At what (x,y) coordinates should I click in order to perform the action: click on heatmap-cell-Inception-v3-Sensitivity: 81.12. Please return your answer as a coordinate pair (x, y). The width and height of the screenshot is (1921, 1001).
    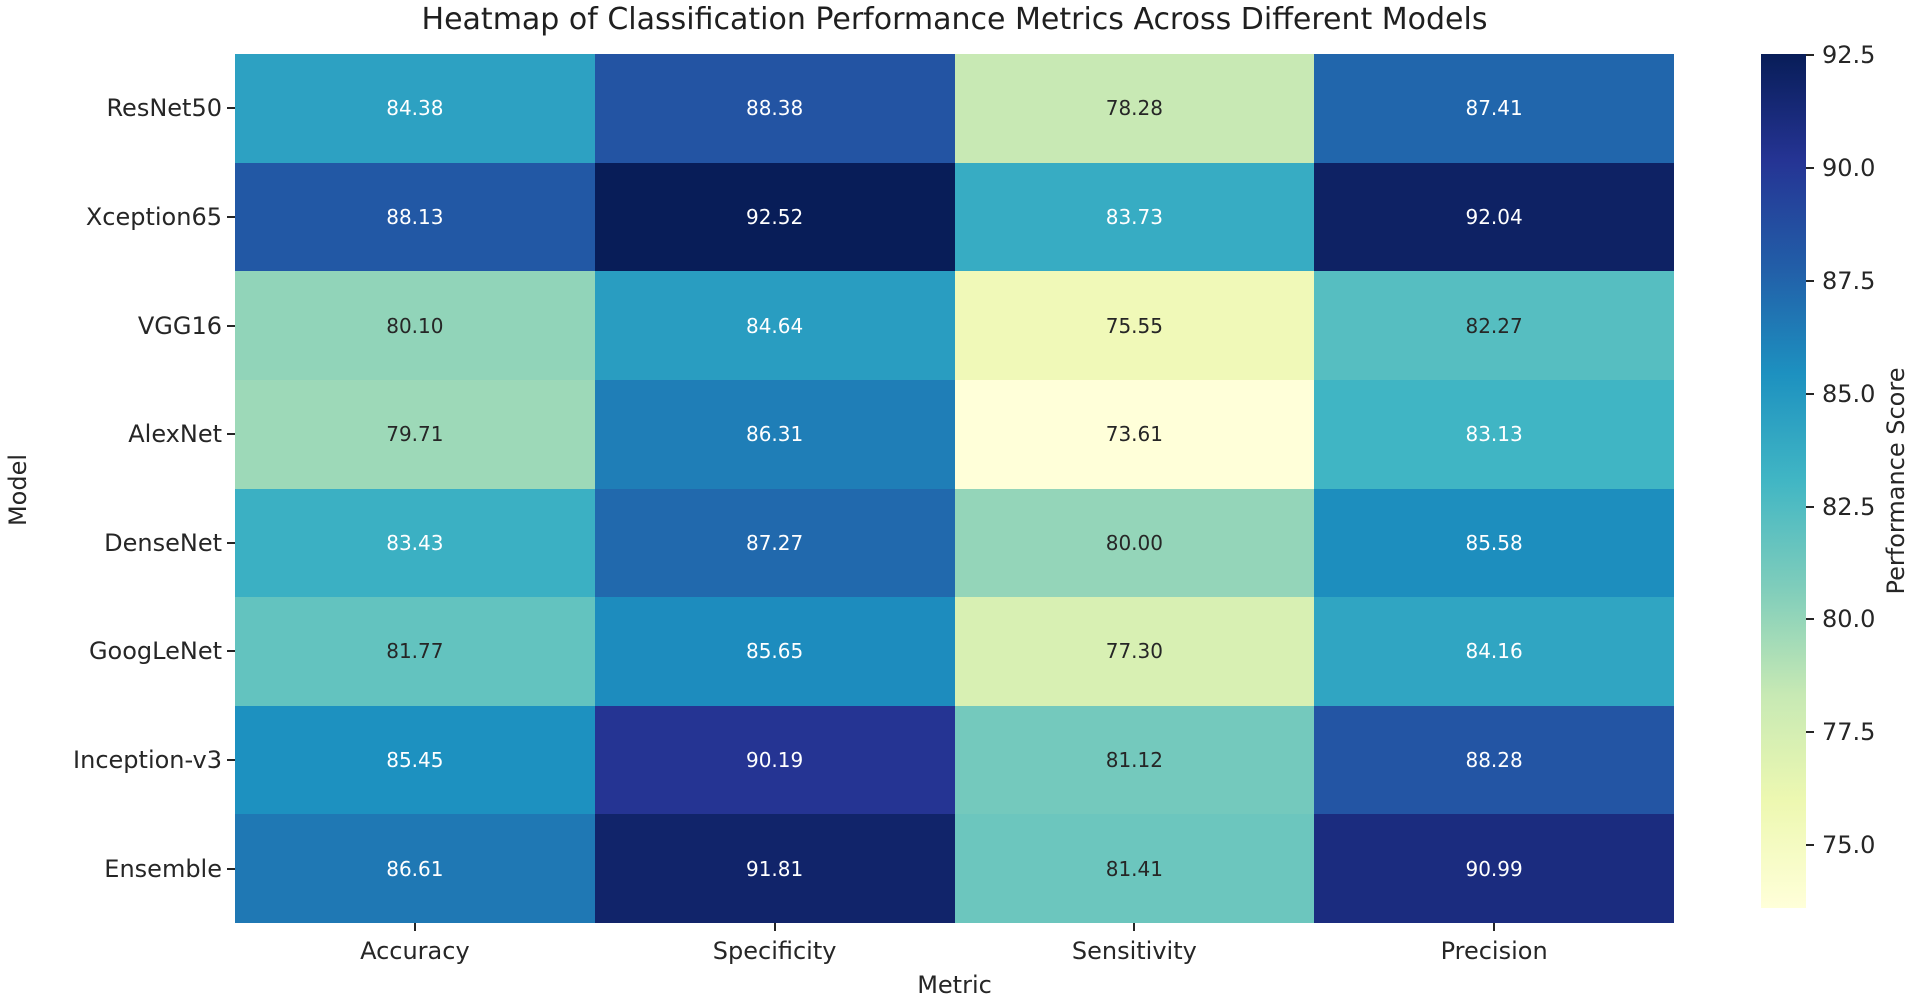
    Looking at the image, I should click on (1134, 760).